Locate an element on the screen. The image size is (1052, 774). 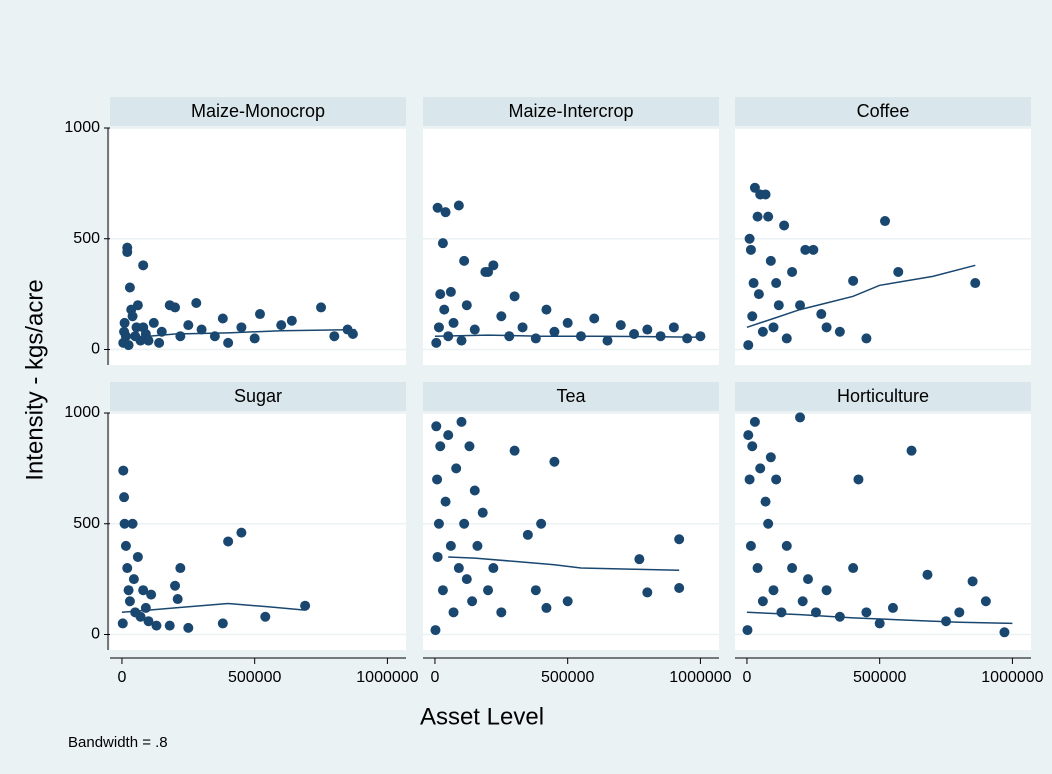
y-tick-label: 500 is located at coordinates (86, 238).